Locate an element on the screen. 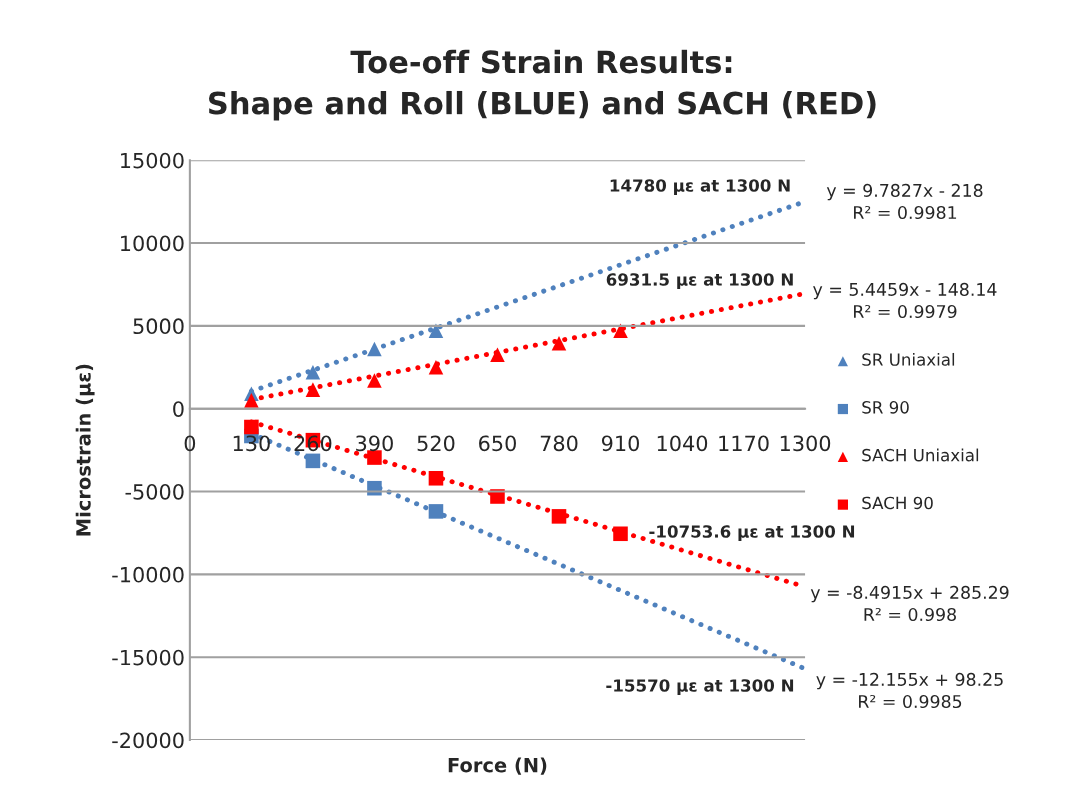 Image resolution: width=1085 pixels, height=811 pixels. y-tick-label: 10000 is located at coordinates (152, 243).